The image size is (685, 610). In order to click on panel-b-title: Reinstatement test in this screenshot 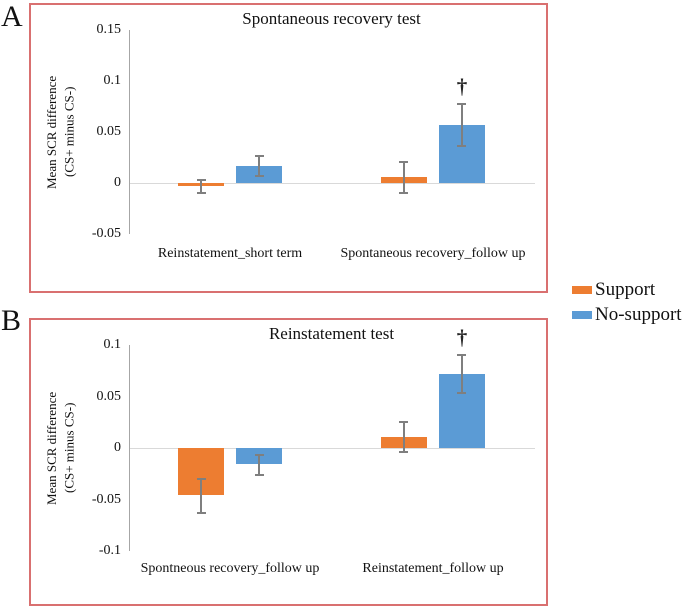, I will do `click(331, 333)`.